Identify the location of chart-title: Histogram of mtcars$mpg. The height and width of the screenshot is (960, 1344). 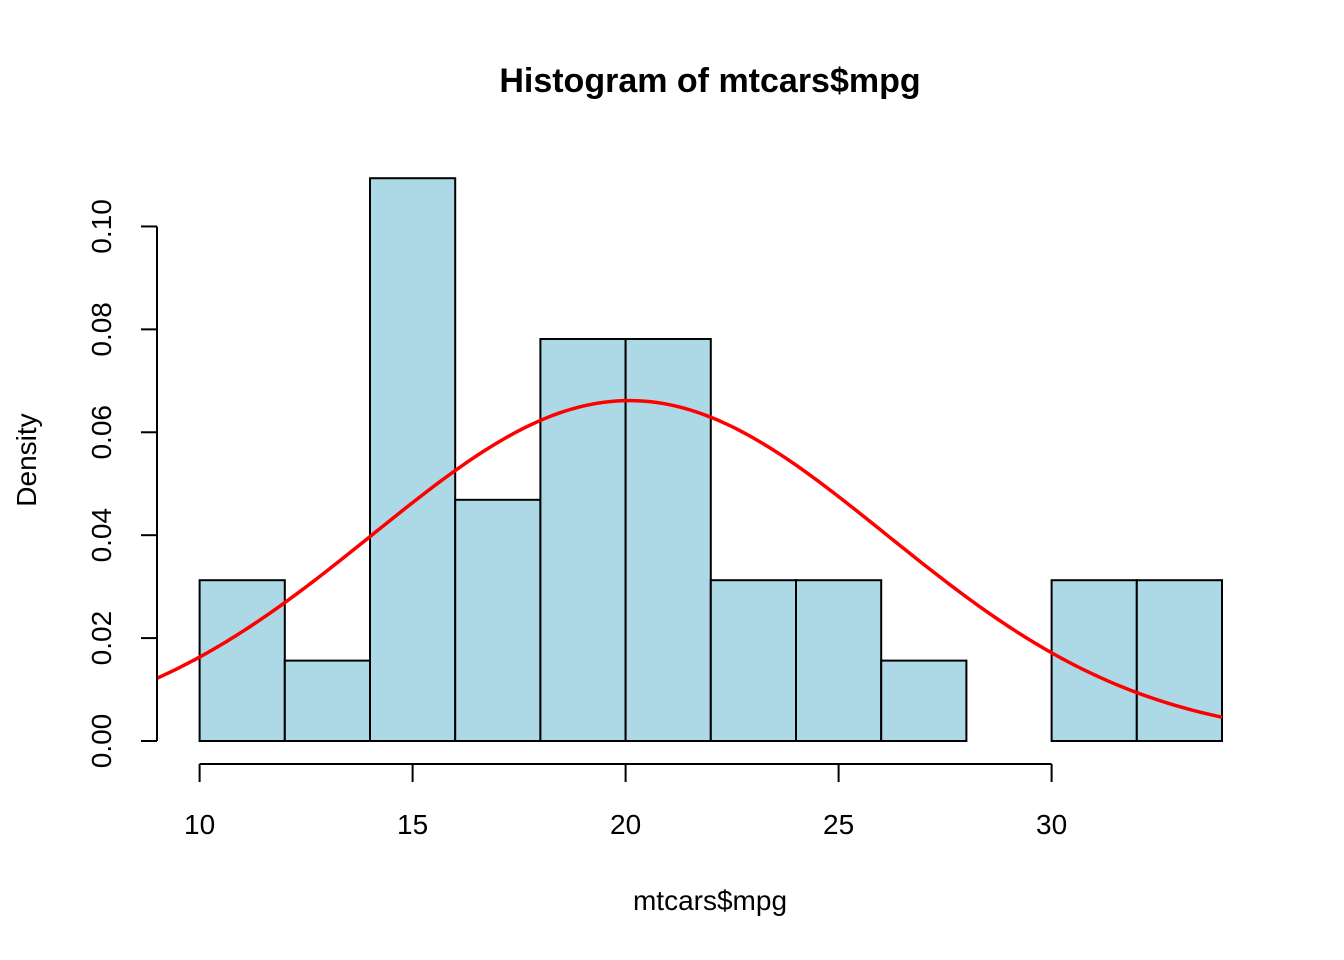
(709, 81).